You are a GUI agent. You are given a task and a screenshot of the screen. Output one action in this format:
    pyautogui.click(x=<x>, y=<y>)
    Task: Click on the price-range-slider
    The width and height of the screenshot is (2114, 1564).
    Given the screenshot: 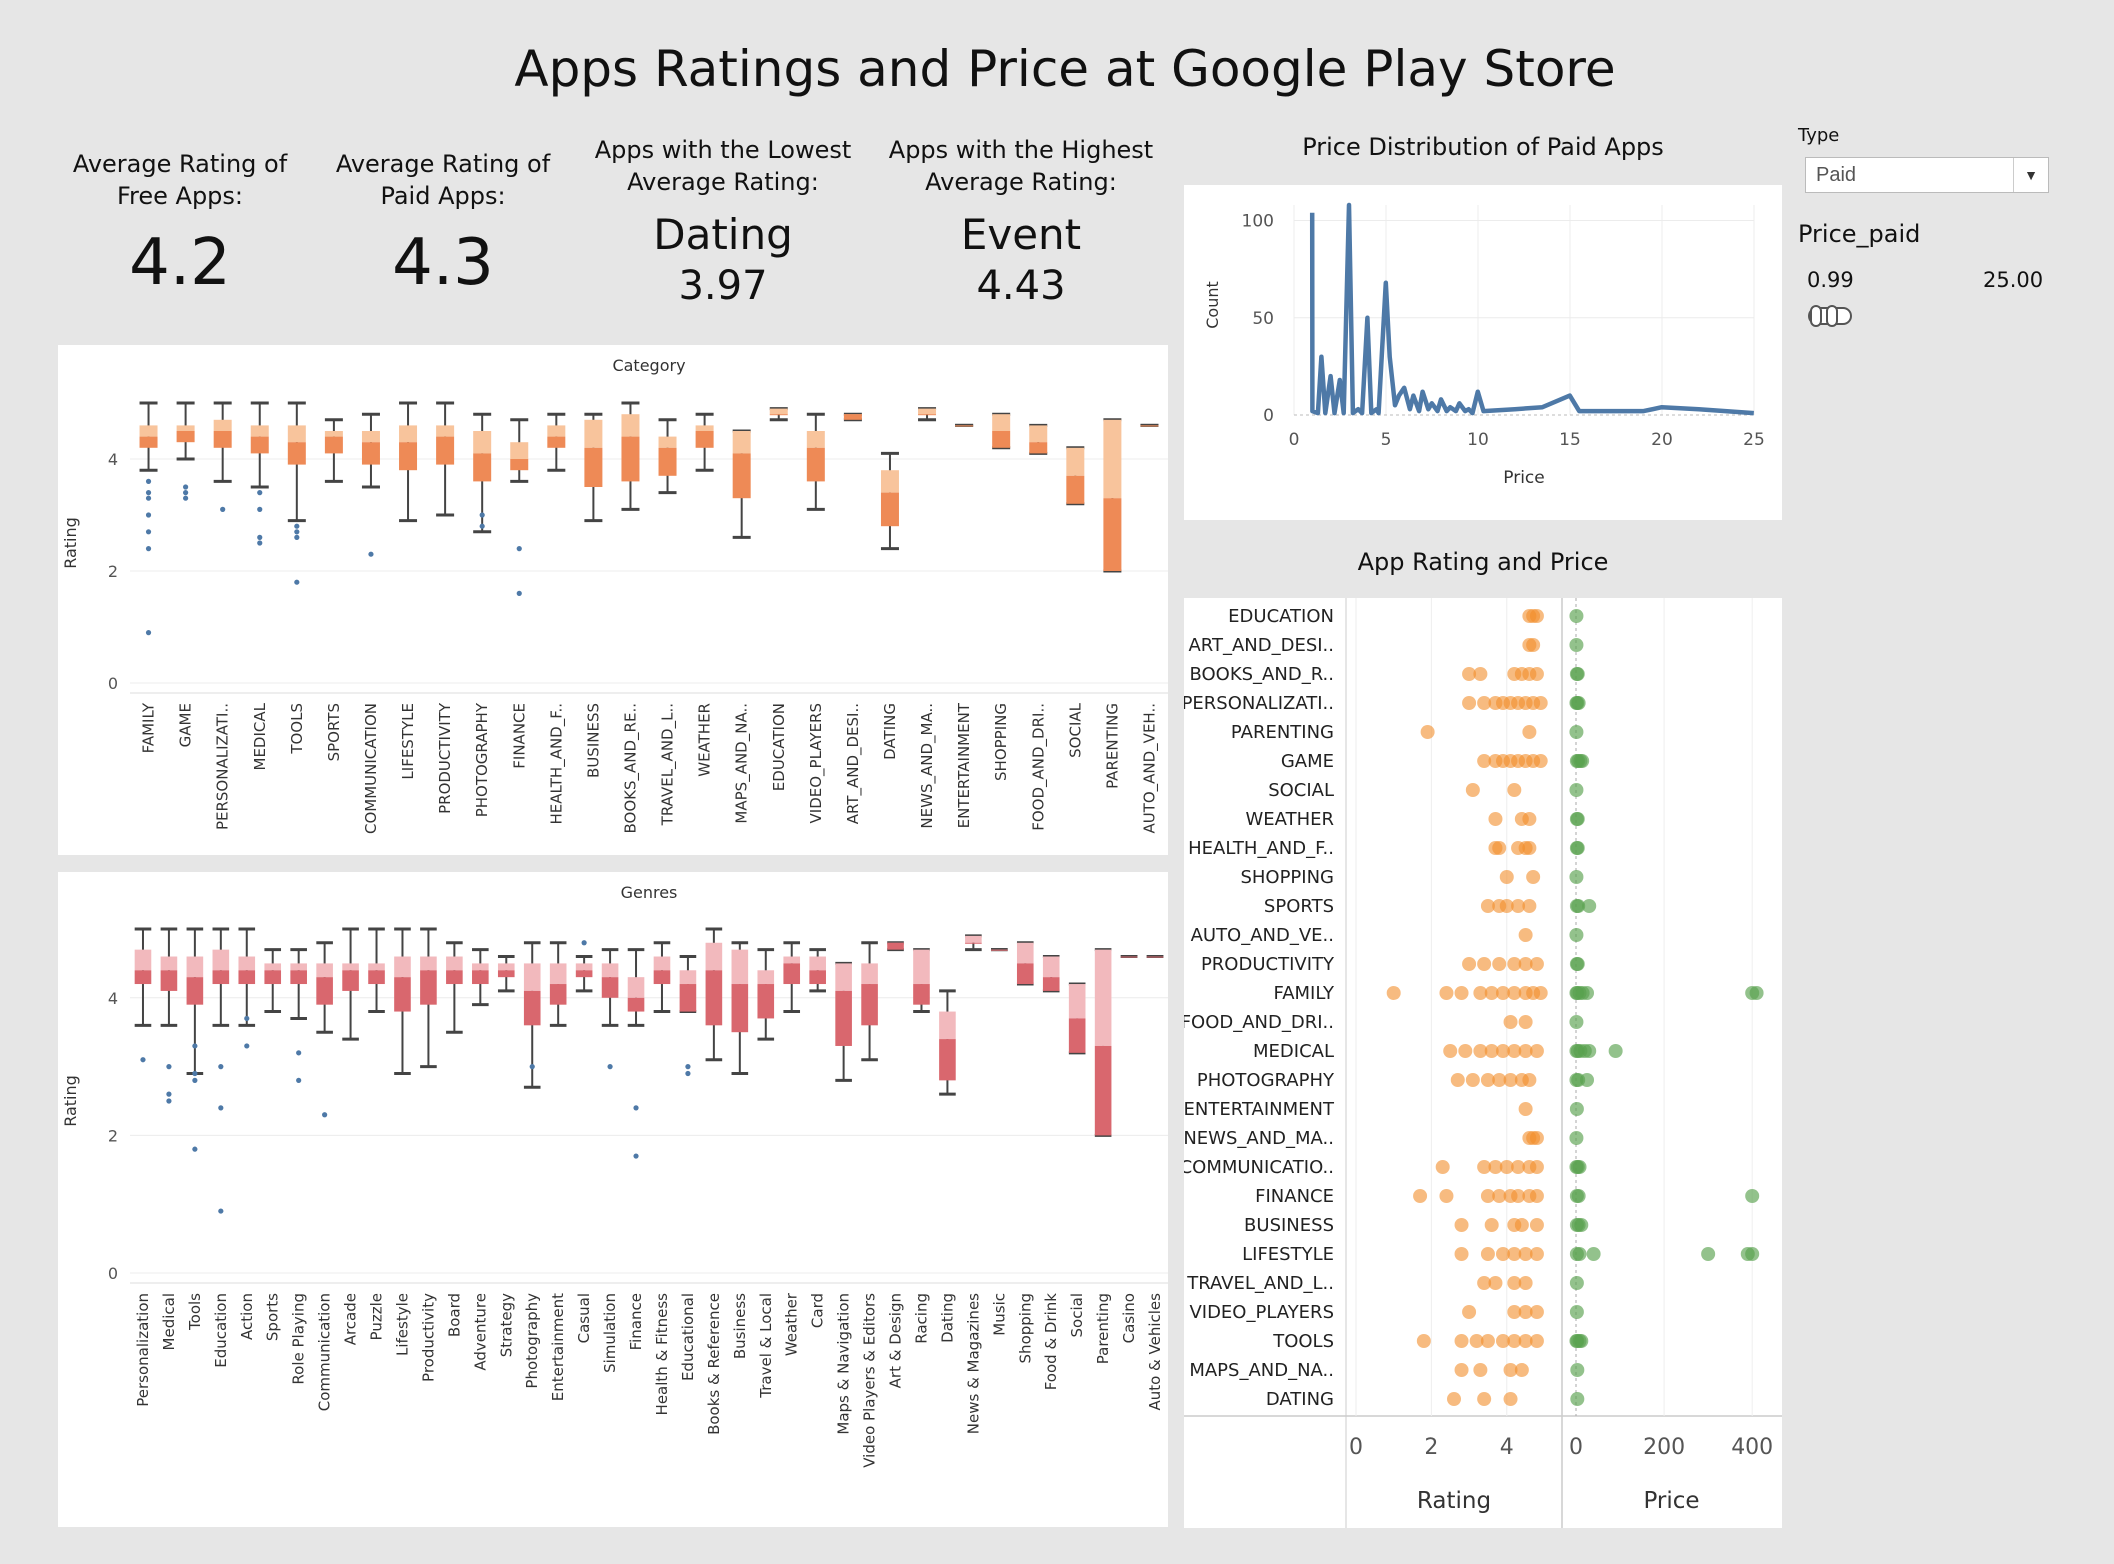 What is the action you would take?
    pyautogui.click(x=1831, y=316)
    